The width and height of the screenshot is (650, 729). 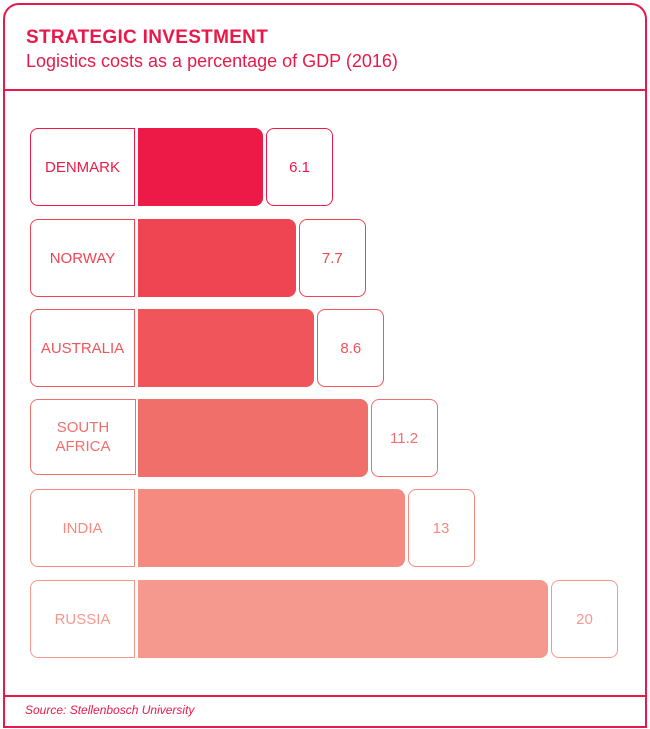 I want to click on value-label: 20, so click(x=584, y=619).